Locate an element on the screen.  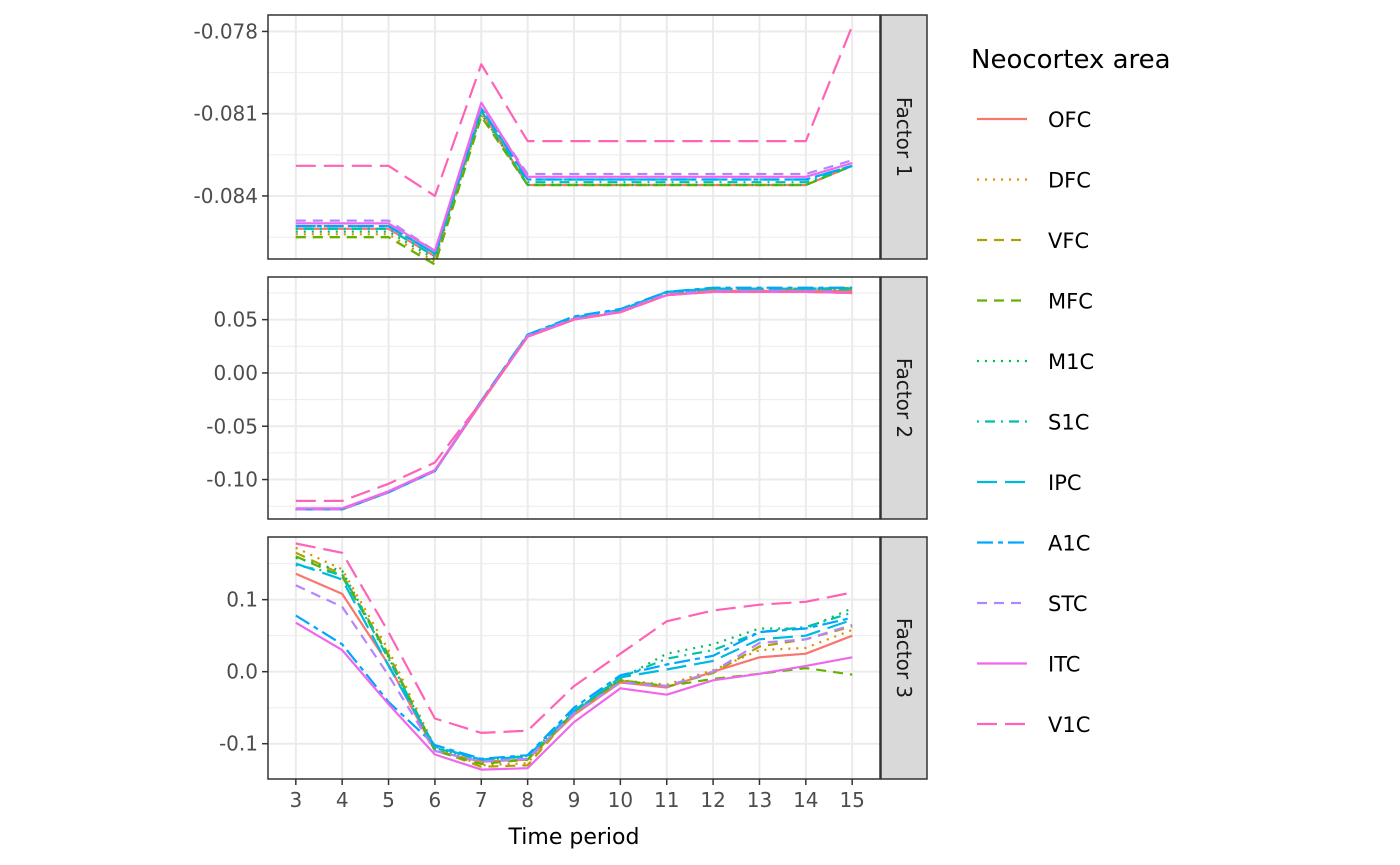
legend-label: OFC is located at coordinates (1069, 120).